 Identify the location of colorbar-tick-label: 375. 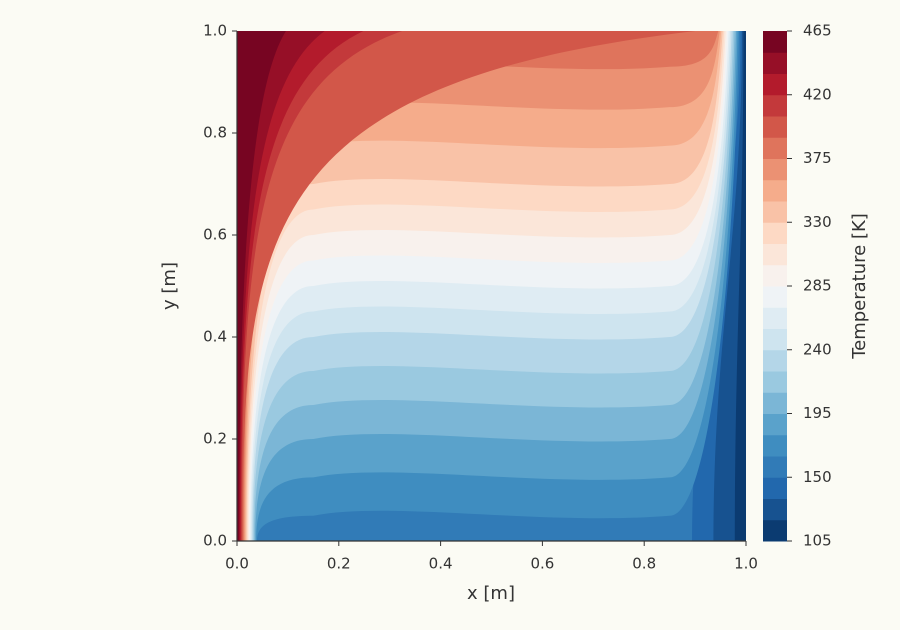
(817, 158).